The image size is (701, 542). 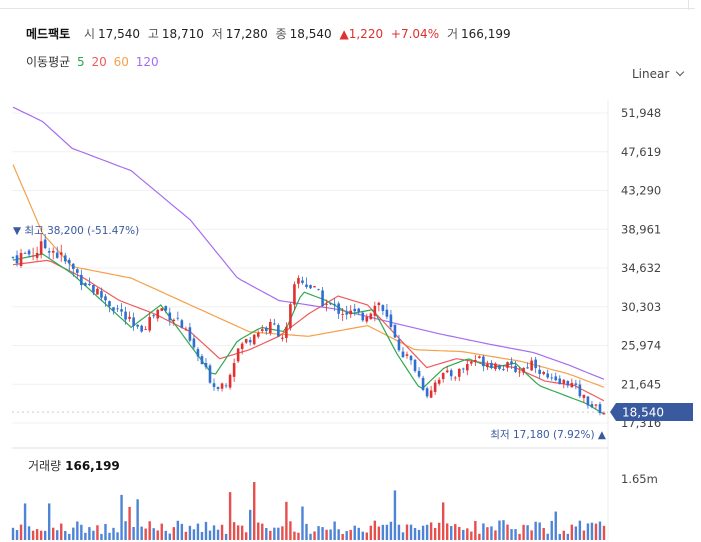 I want to click on volume-value: 166,199, so click(x=485, y=34).